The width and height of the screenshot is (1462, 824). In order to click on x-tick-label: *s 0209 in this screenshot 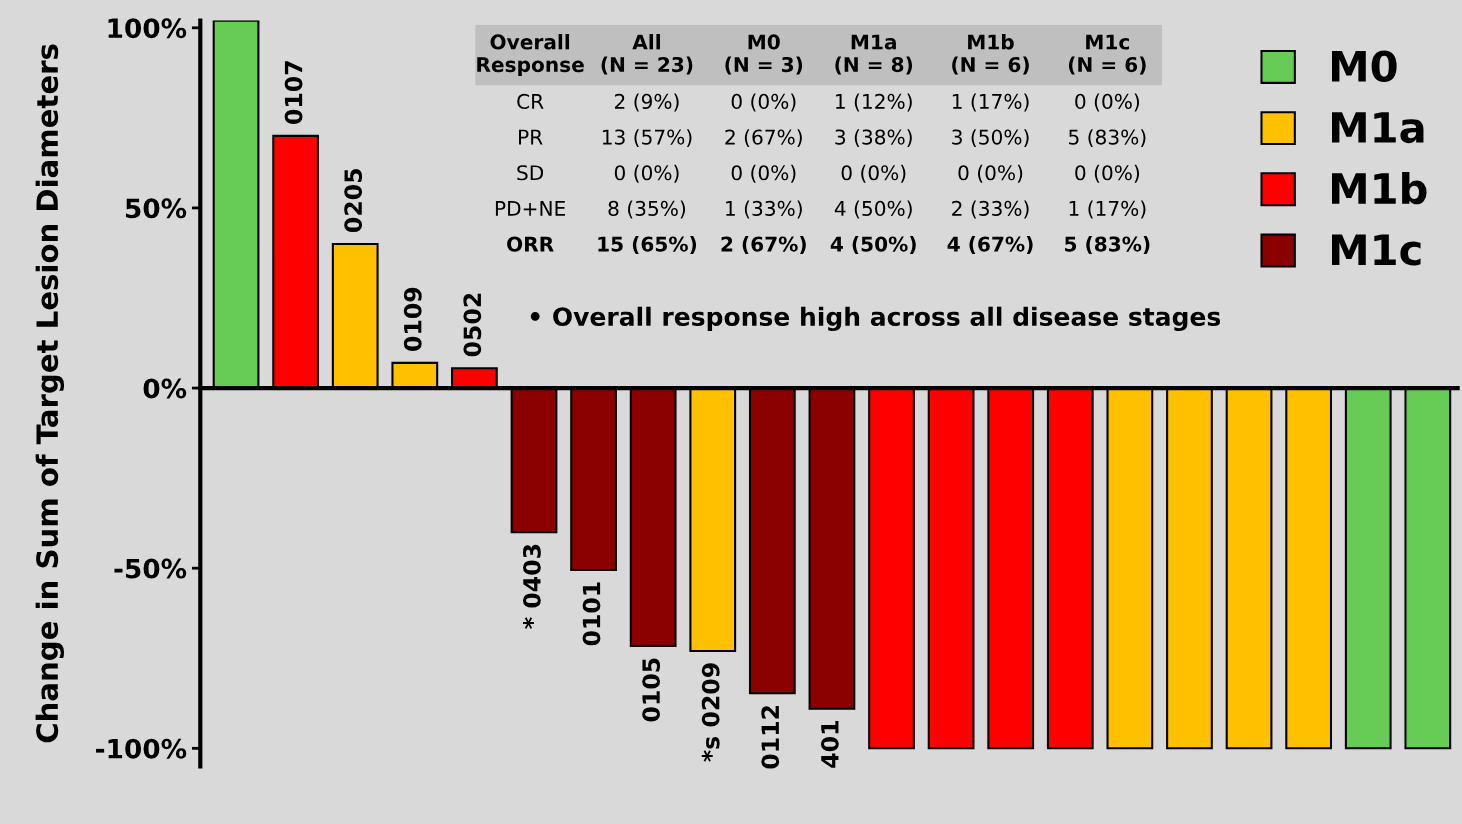, I will do `click(710, 712)`.